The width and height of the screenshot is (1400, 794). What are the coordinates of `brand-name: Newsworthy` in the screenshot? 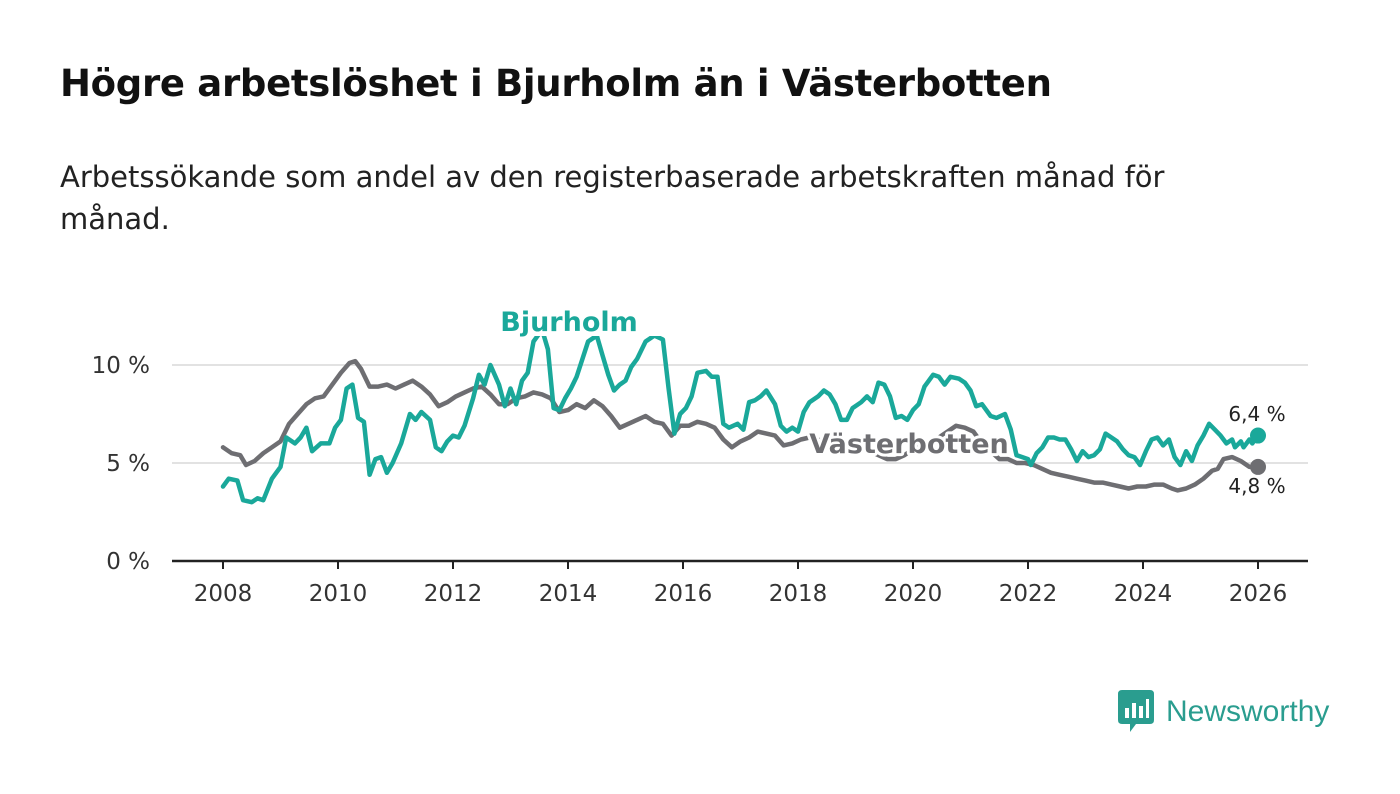 It's located at (1248, 711).